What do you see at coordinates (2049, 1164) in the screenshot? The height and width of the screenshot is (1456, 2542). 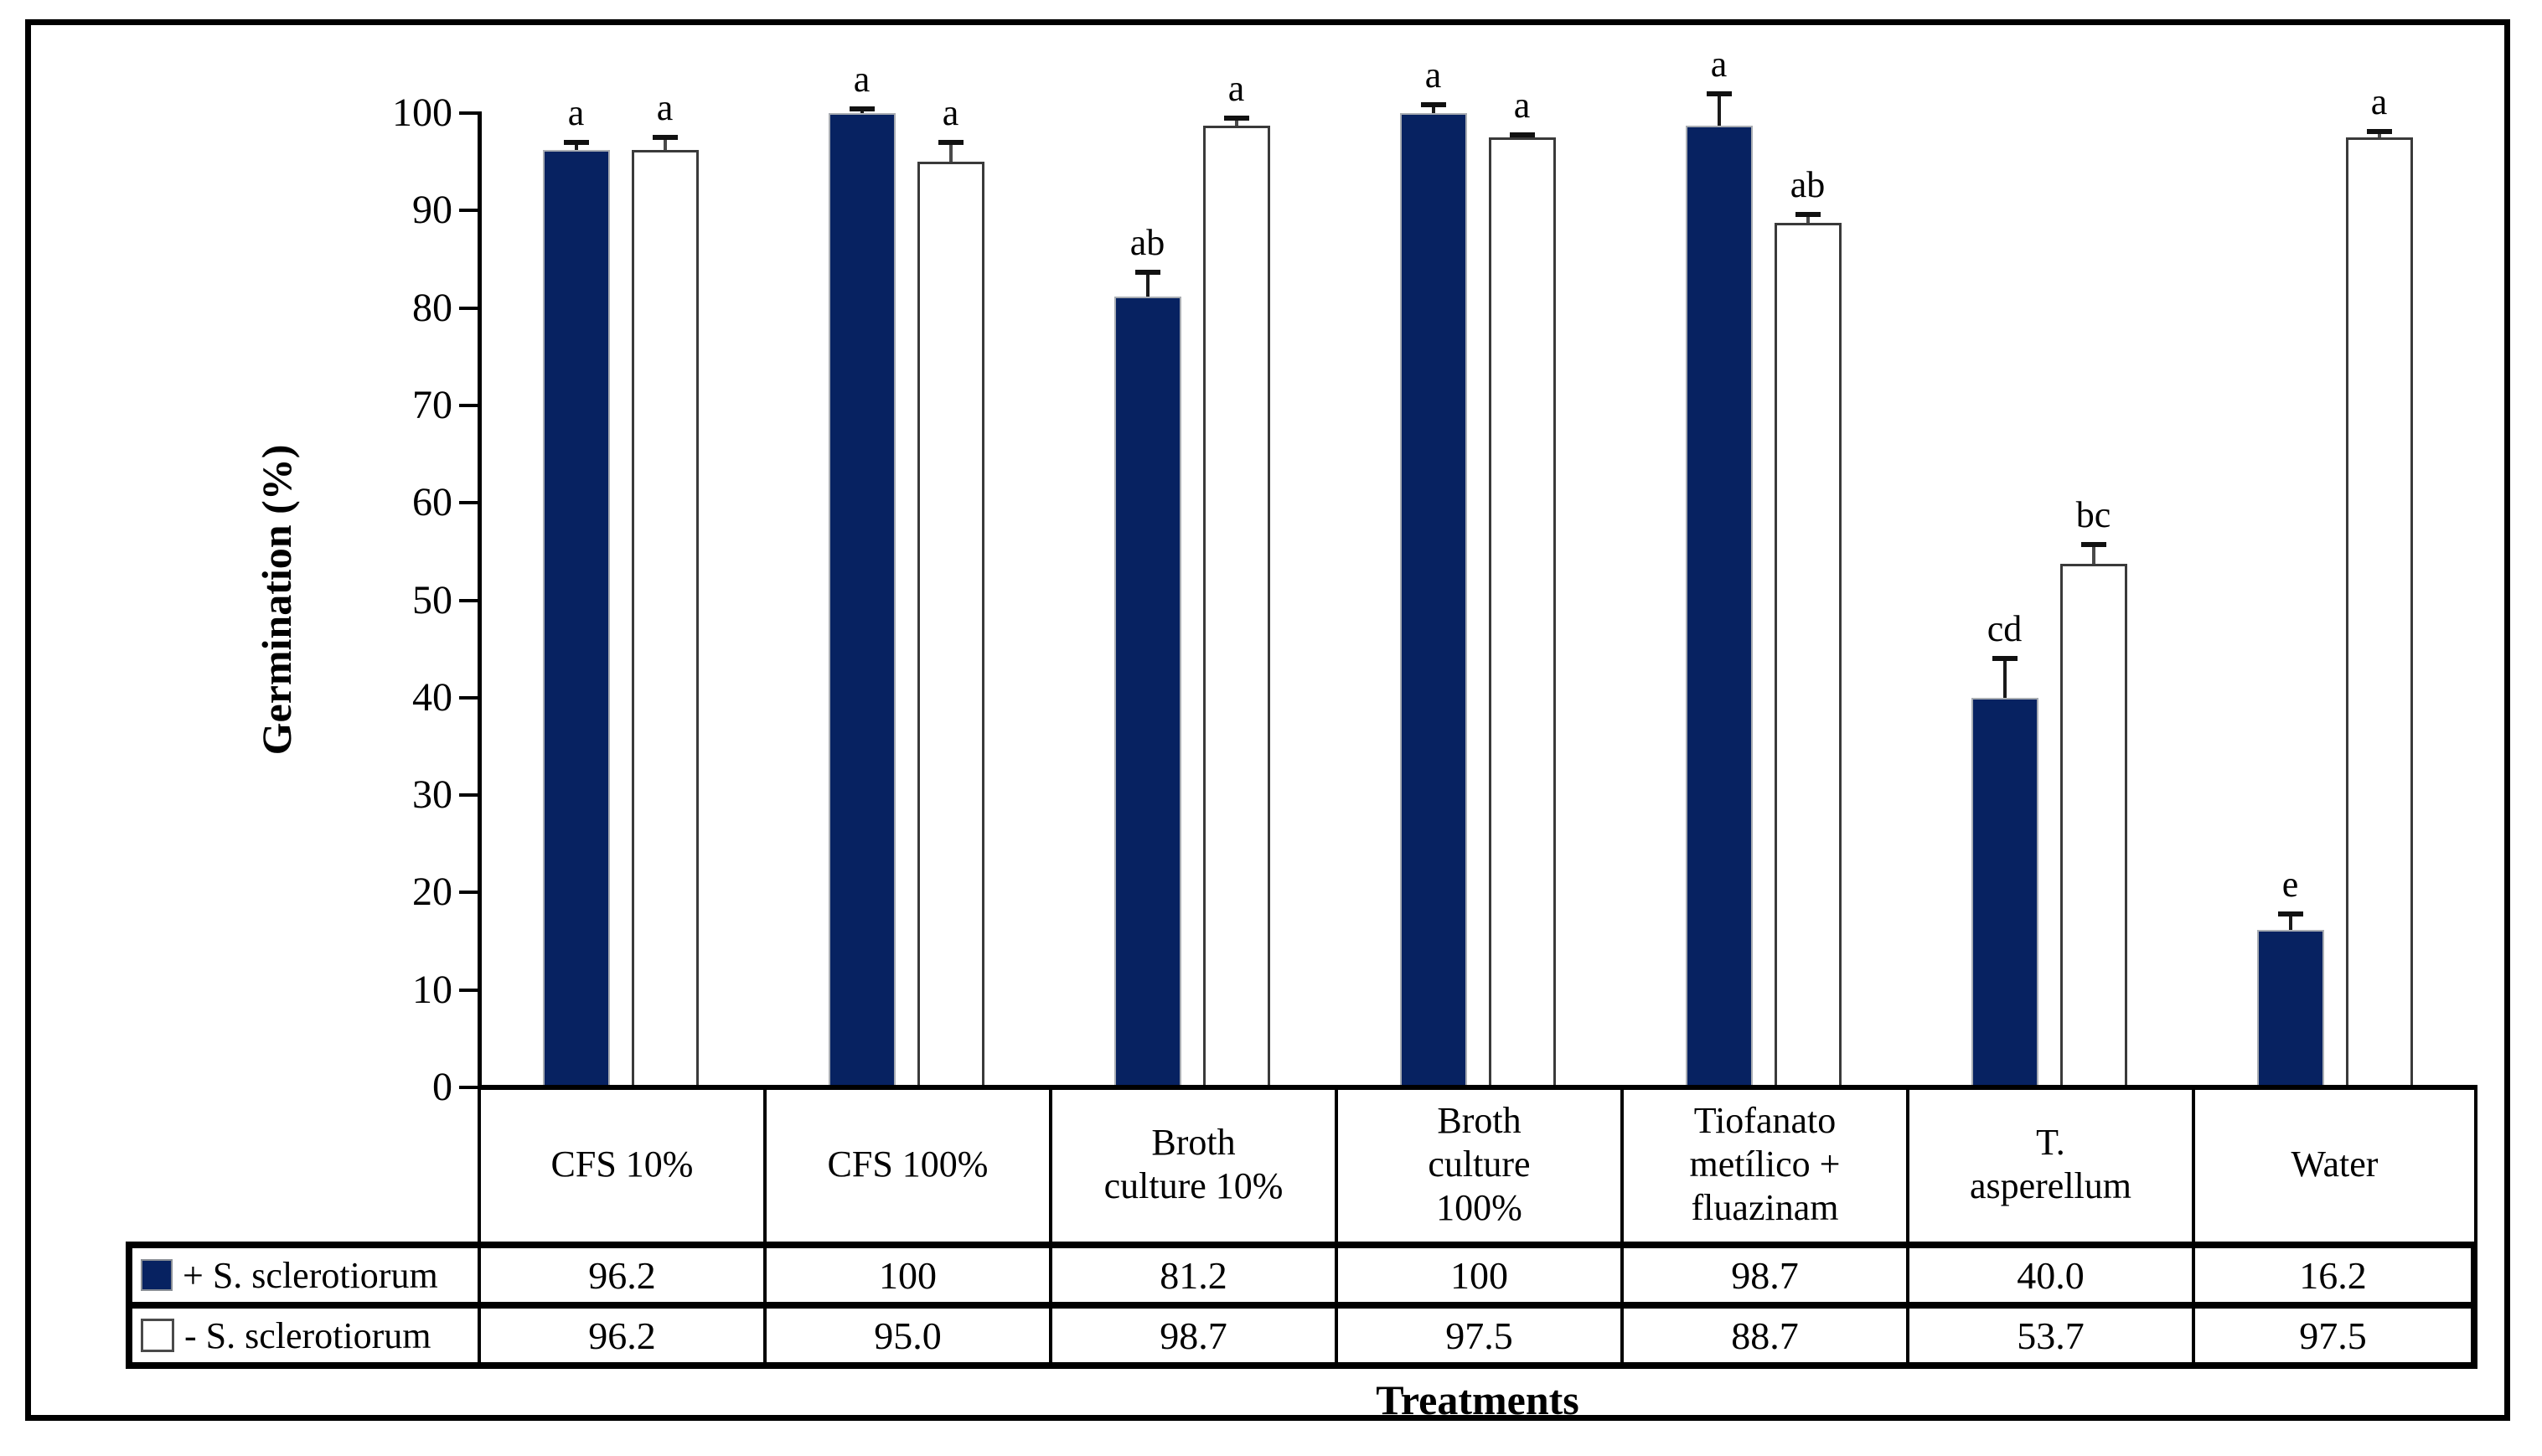 I see `table-header-6: T. asperellum` at bounding box center [2049, 1164].